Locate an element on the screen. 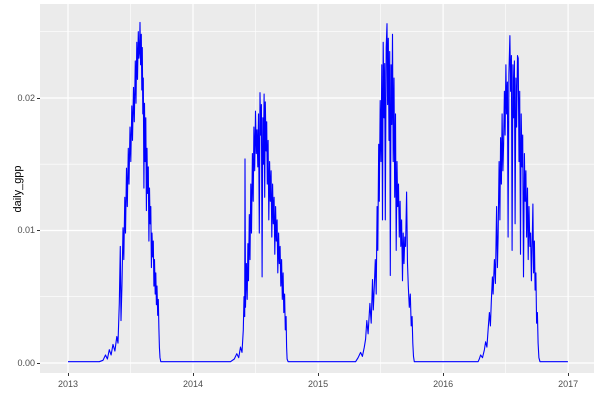 The height and width of the screenshot is (400, 600). x-tick-label: 2015 is located at coordinates (318, 384).